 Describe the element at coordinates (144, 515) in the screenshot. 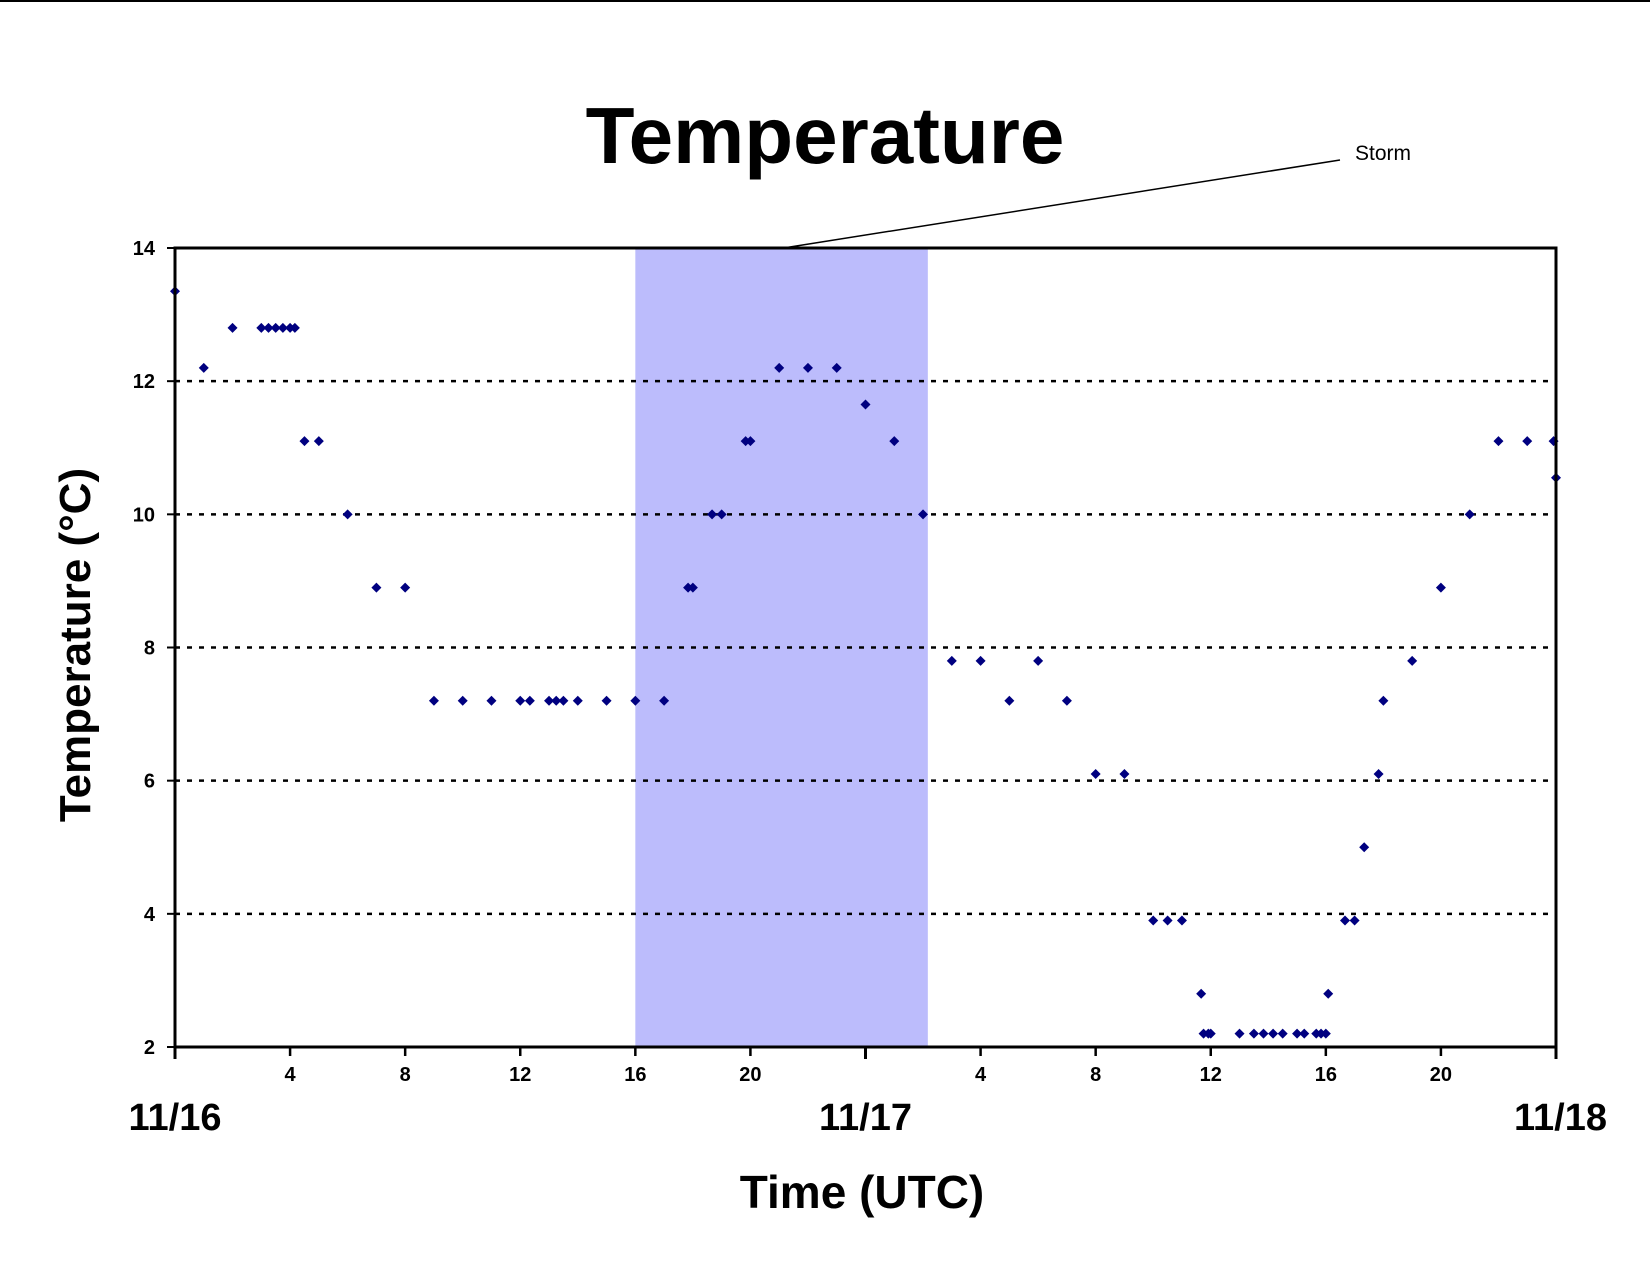

I see `y-tick-label-10: 10` at that location.